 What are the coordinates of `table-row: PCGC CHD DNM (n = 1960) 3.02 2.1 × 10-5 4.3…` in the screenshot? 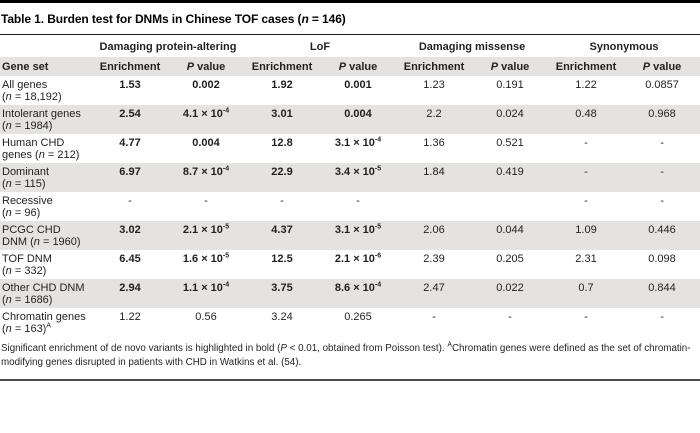 It's located at (350, 235).